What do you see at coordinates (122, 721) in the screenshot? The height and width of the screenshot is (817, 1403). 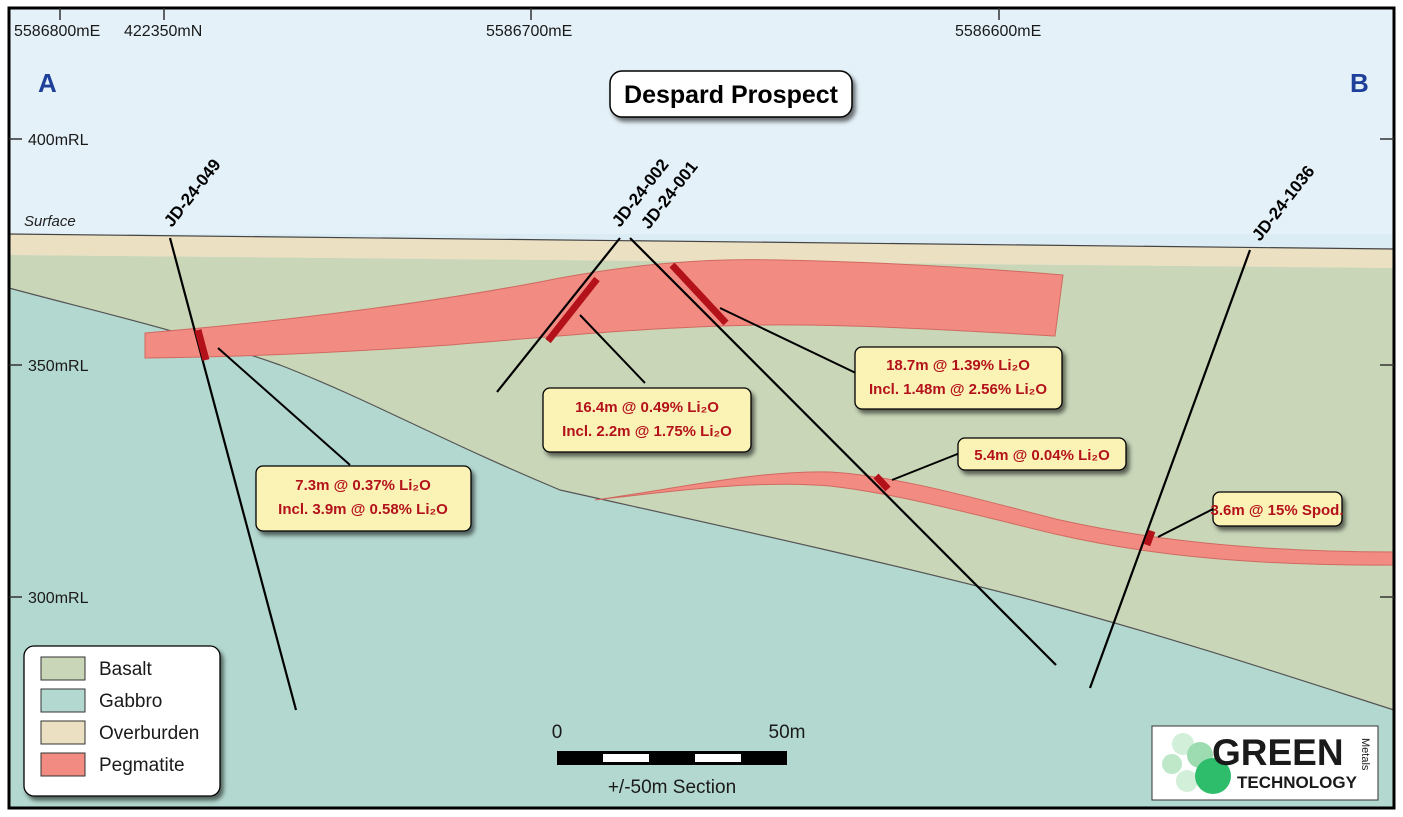 I see `legend: Basalt Gabbro Overburden Pegmatite` at bounding box center [122, 721].